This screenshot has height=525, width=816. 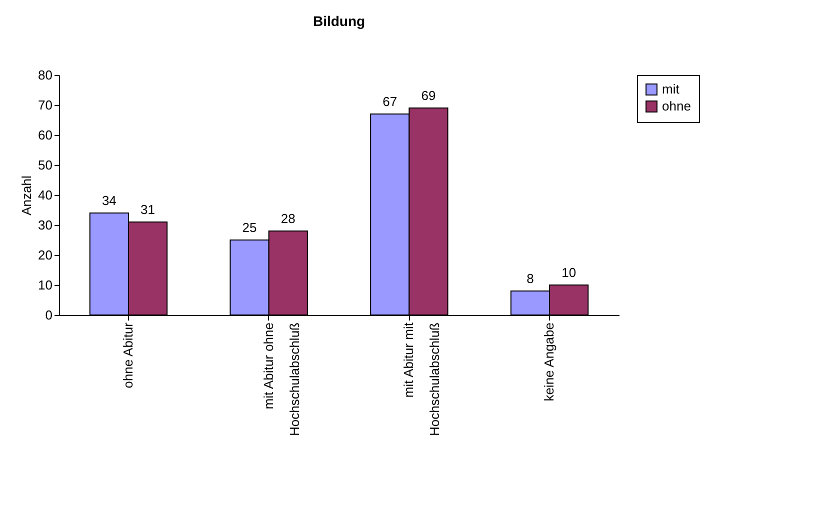 What do you see at coordinates (671, 89) in the screenshot?
I see `legend-label: mit` at bounding box center [671, 89].